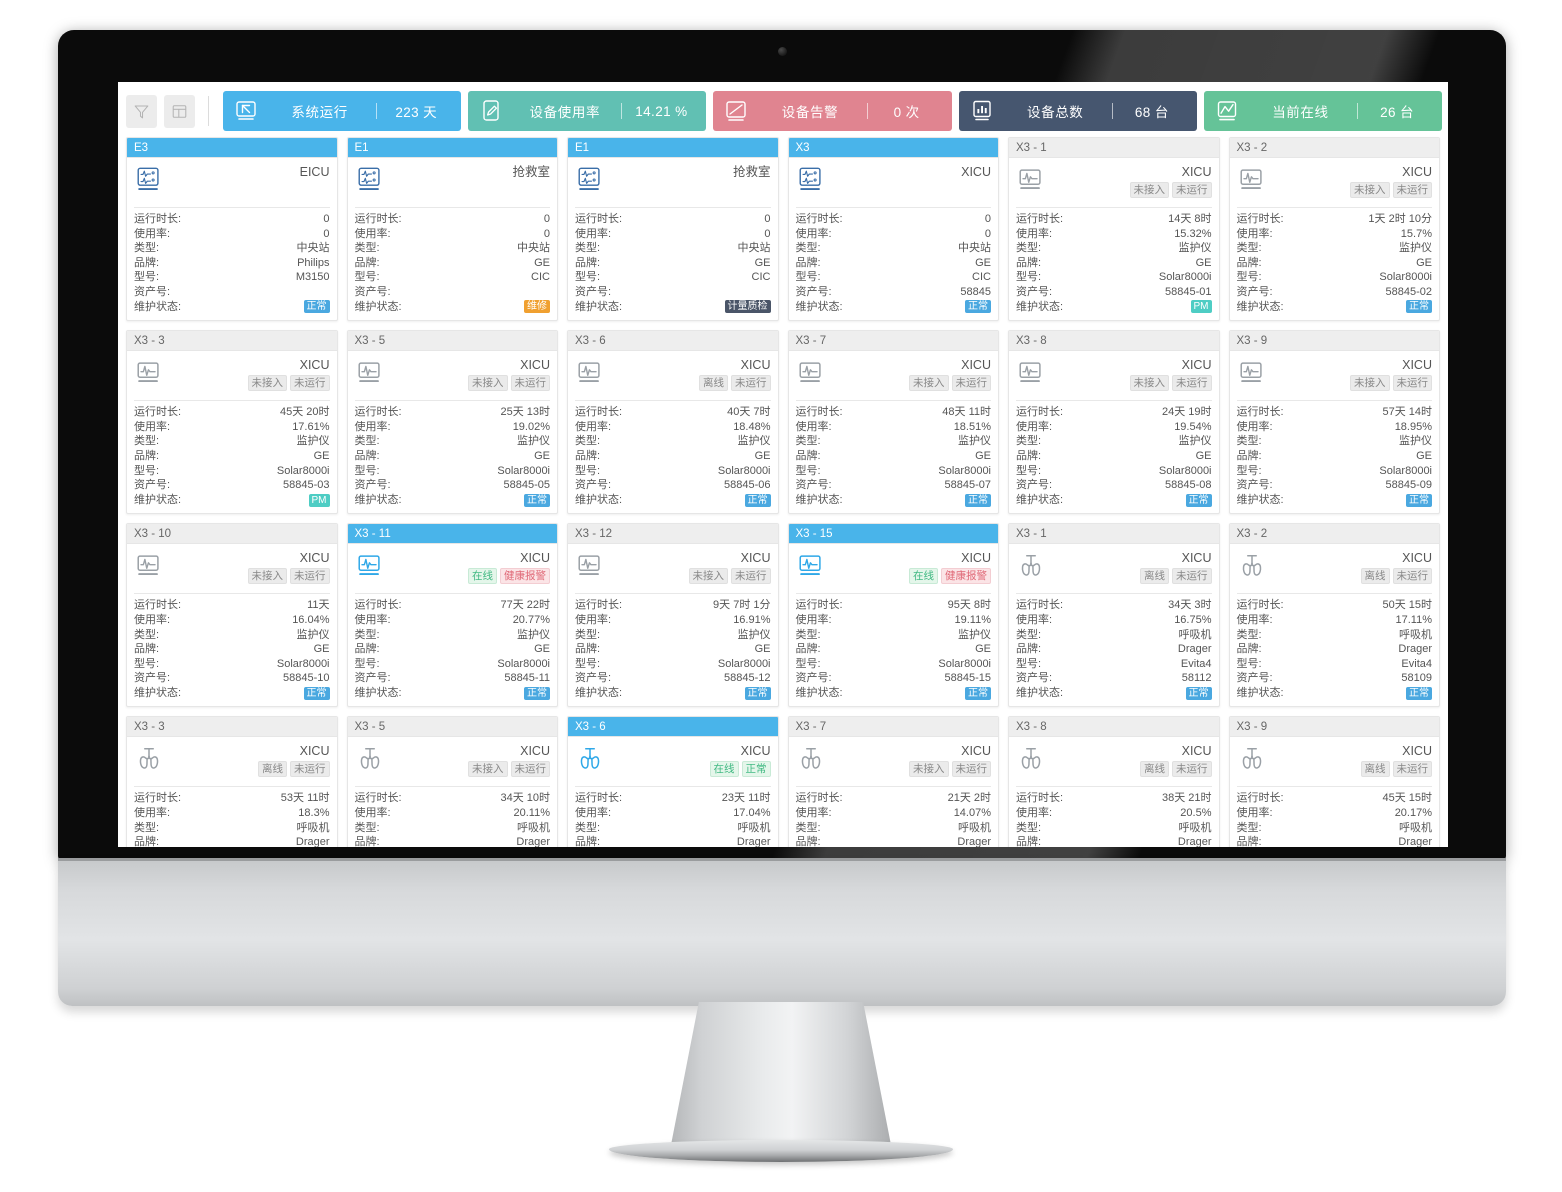 The width and height of the screenshot is (1562, 1192). I want to click on card-title: E3, so click(232, 148).